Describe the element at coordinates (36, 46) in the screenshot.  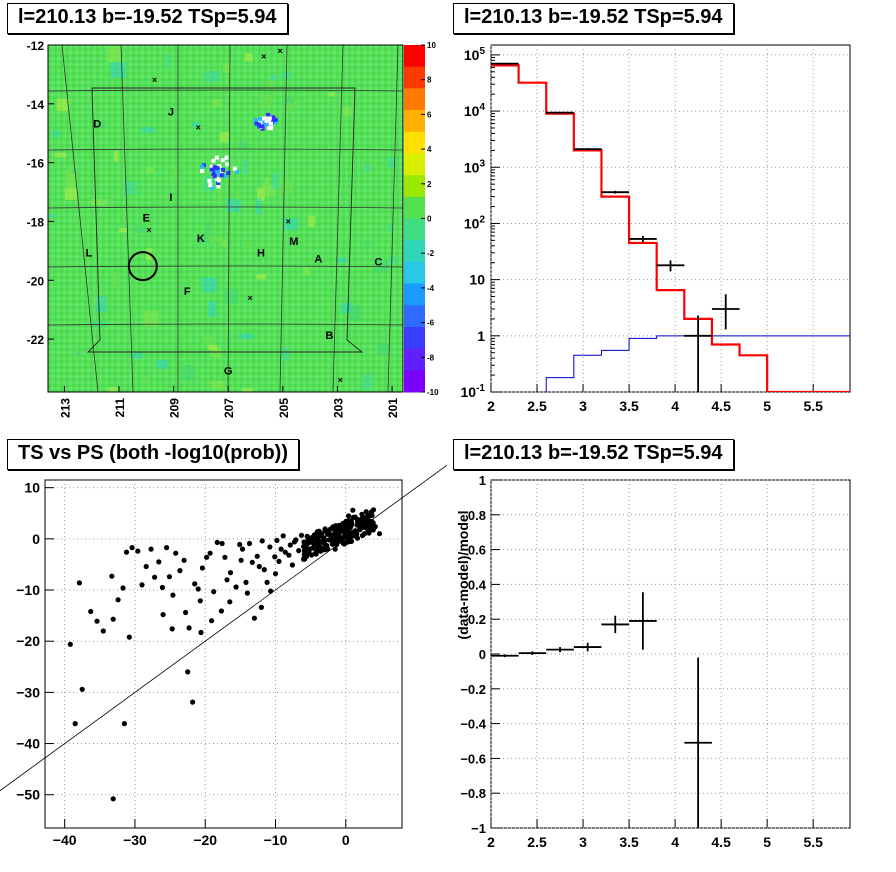
I see `map-y-tick-label: -12` at that location.